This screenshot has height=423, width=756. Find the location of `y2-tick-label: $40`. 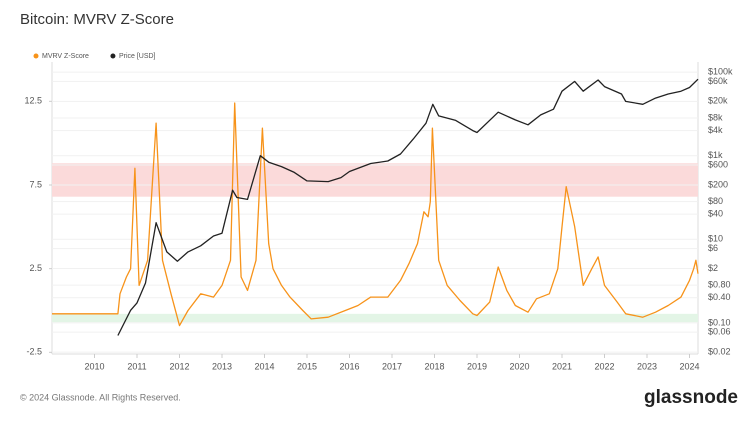

y2-tick-label: $40 is located at coordinates (715, 214).